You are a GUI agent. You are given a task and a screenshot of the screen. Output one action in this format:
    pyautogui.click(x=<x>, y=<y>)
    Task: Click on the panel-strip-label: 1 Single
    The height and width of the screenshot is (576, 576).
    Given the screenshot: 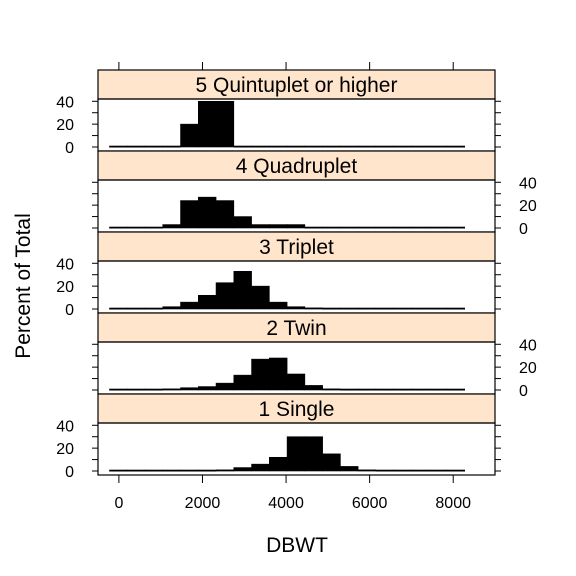 What is the action you would take?
    pyautogui.click(x=297, y=409)
    